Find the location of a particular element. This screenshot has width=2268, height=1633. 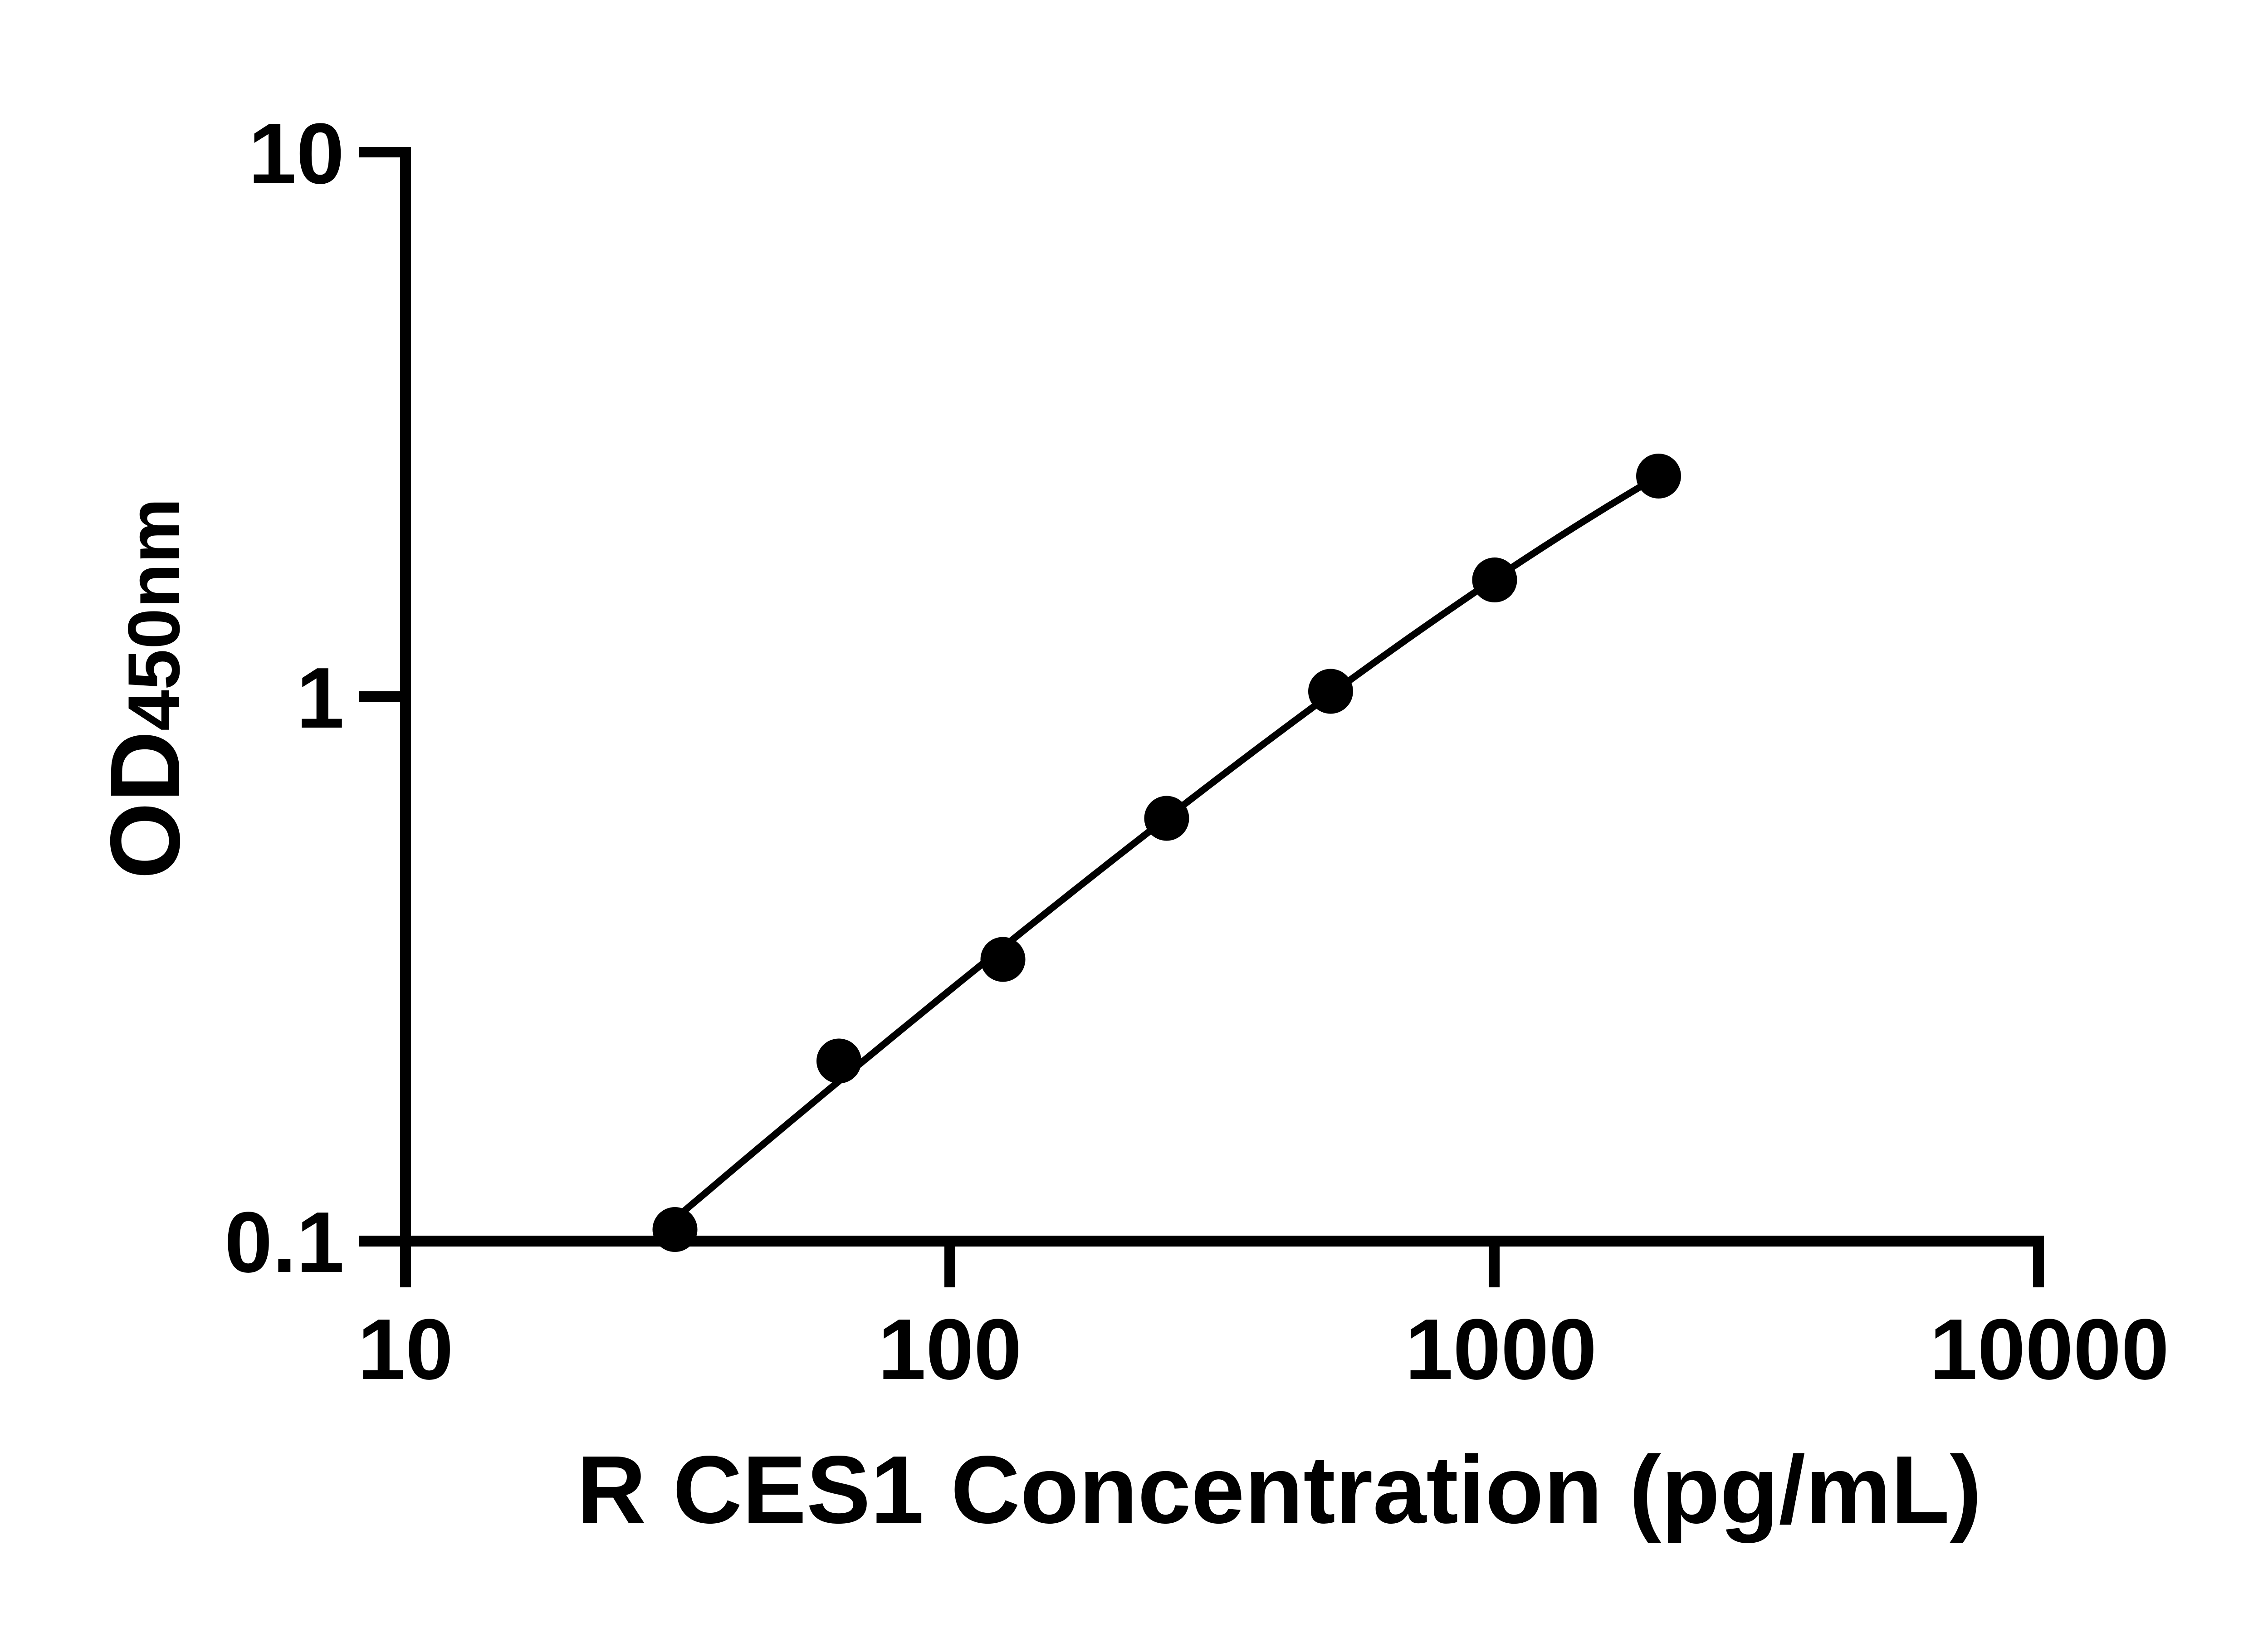

svg-text: 1000 is located at coordinates (1501, 1349).